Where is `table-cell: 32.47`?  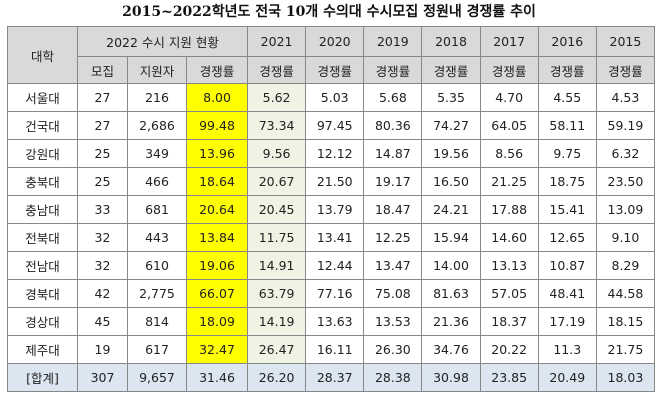
table-cell: 32.47 is located at coordinates (217, 349).